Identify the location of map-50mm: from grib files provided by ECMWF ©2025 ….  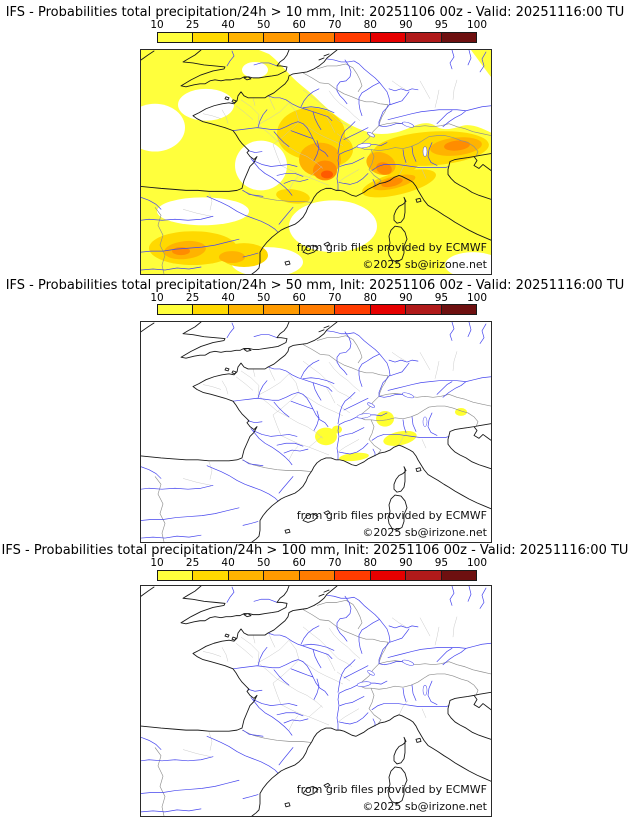
(316, 432).